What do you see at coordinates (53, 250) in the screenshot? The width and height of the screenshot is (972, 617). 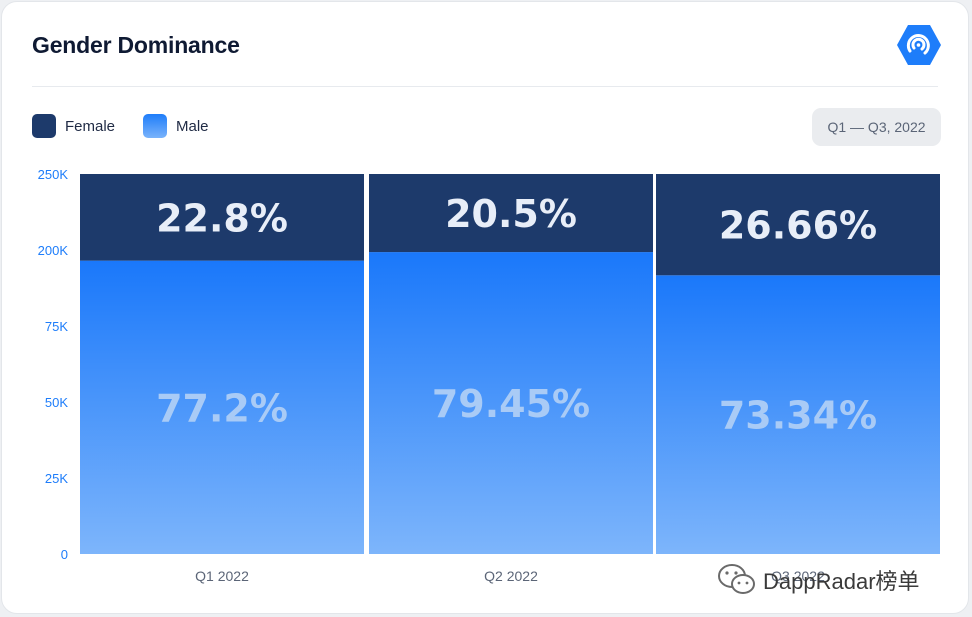 I see `y-tick-label: 200K` at bounding box center [53, 250].